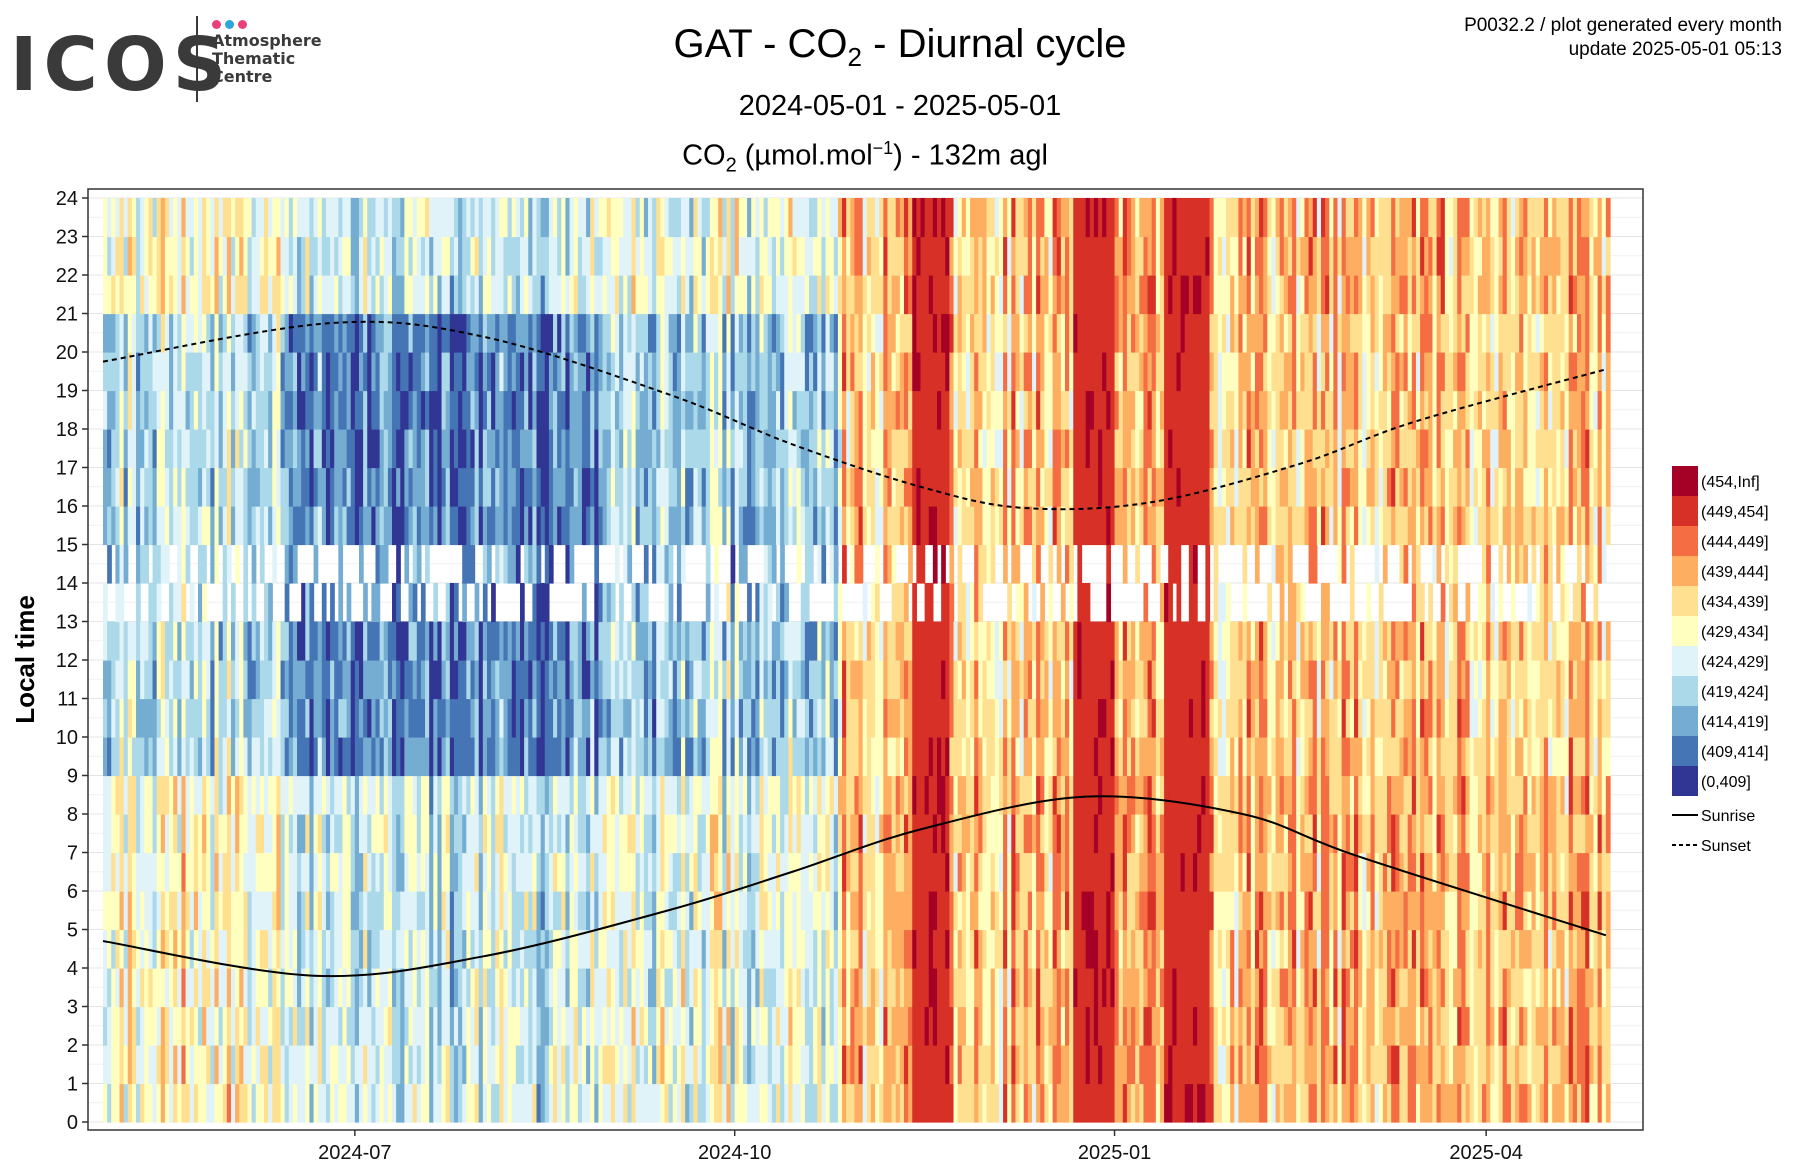 This screenshot has height=1170, width=1800. Describe the element at coordinates (970, 155) in the screenshot. I see `unit-post: ) - 132m agl` at that location.